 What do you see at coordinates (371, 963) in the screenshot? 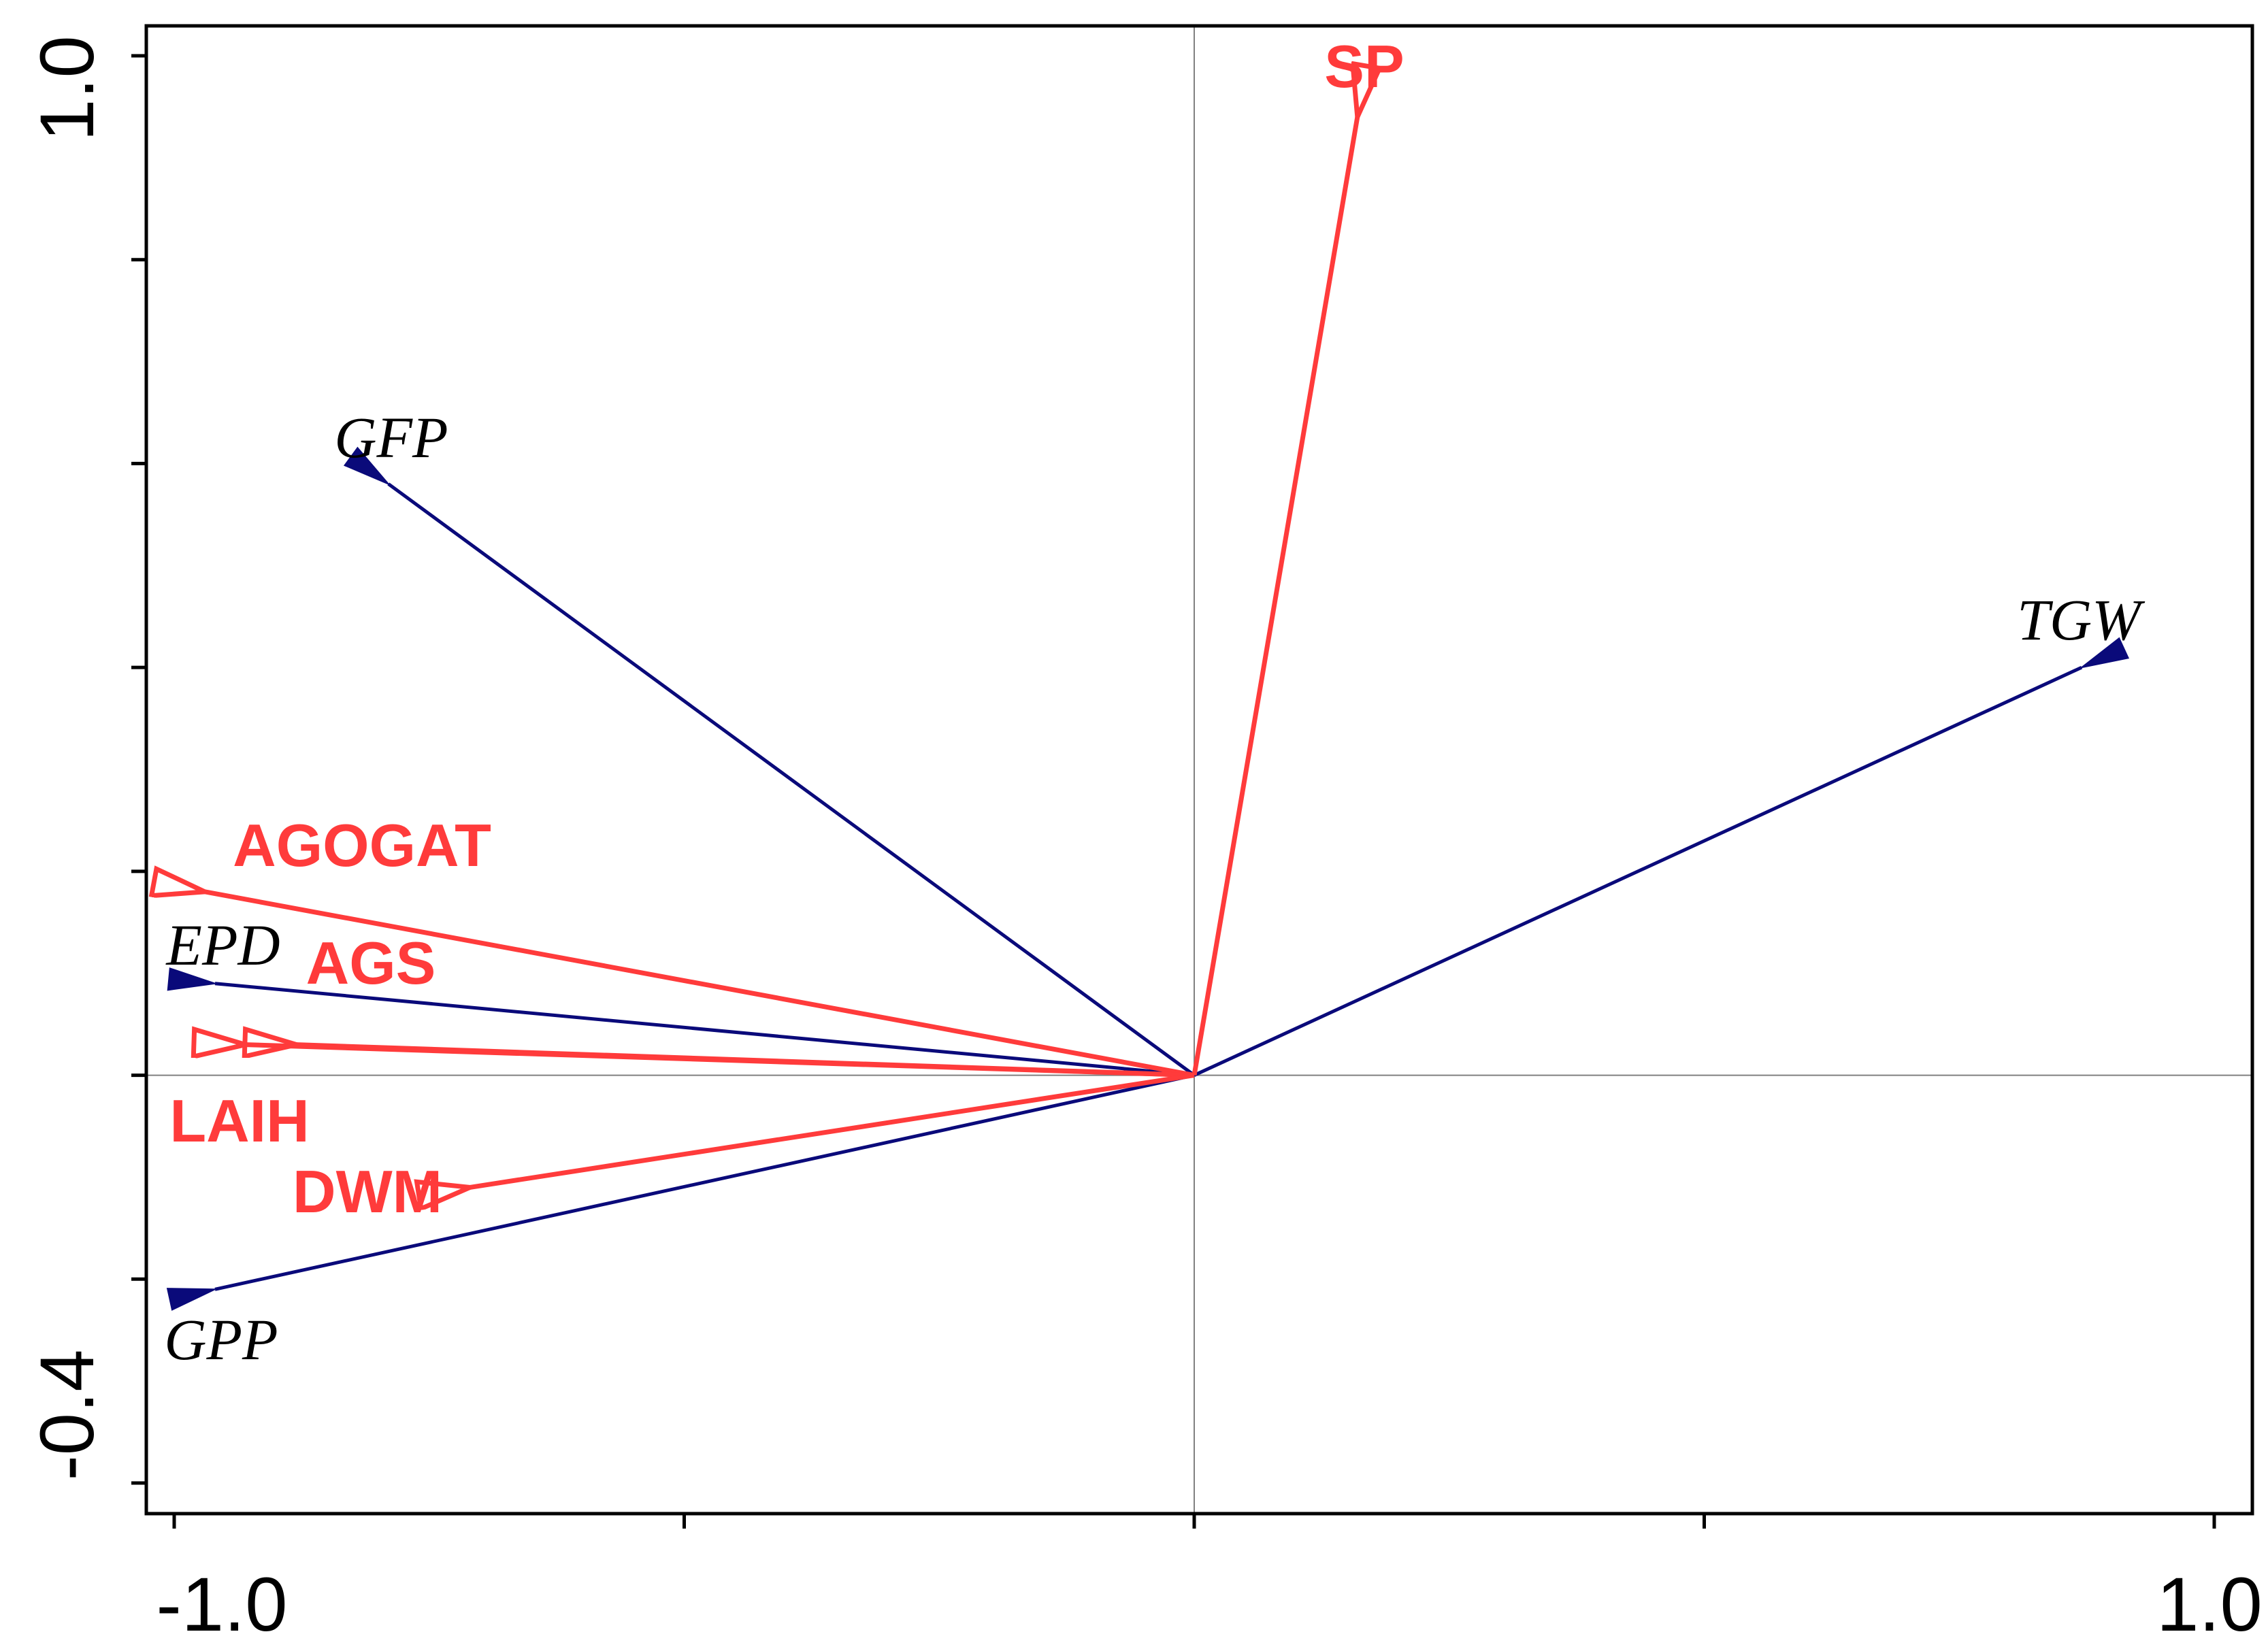
I see `label-ags: AGS` at bounding box center [371, 963].